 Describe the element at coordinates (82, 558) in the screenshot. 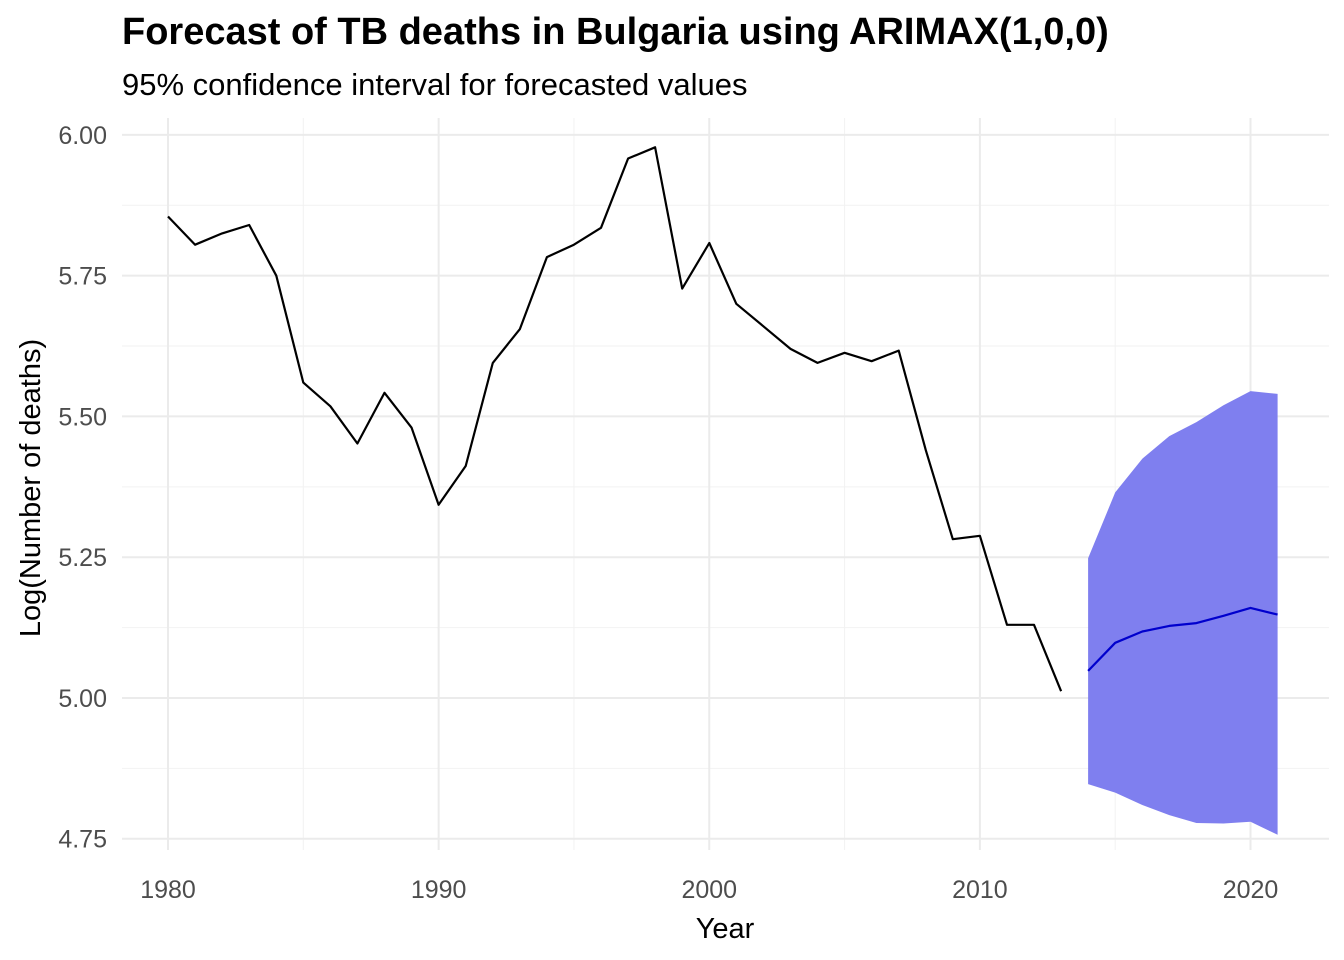

I see `y-tick-label: 5.25` at that location.